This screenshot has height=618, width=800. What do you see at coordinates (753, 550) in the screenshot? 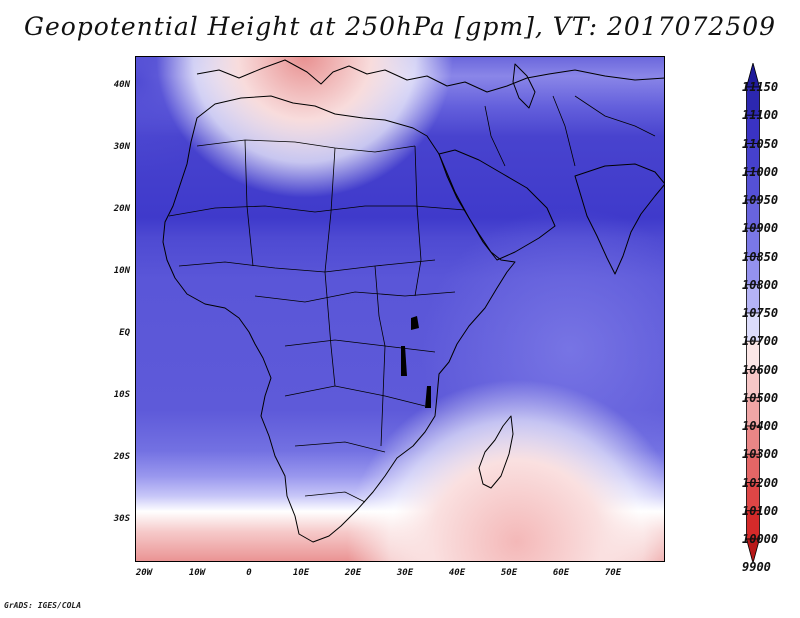
I see `colorbar-bottom-arrow` at bounding box center [753, 550].